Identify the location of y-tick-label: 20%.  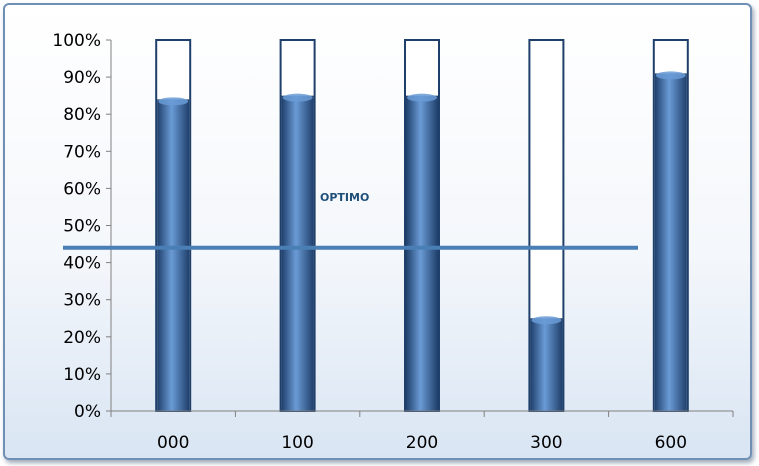
(82, 338).